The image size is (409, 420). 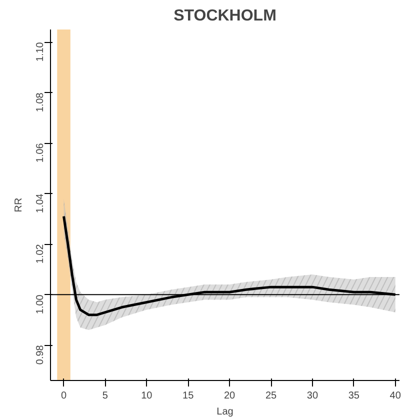 What do you see at coordinates (105, 396) in the screenshot?
I see `x-tick-label: 5` at bounding box center [105, 396].